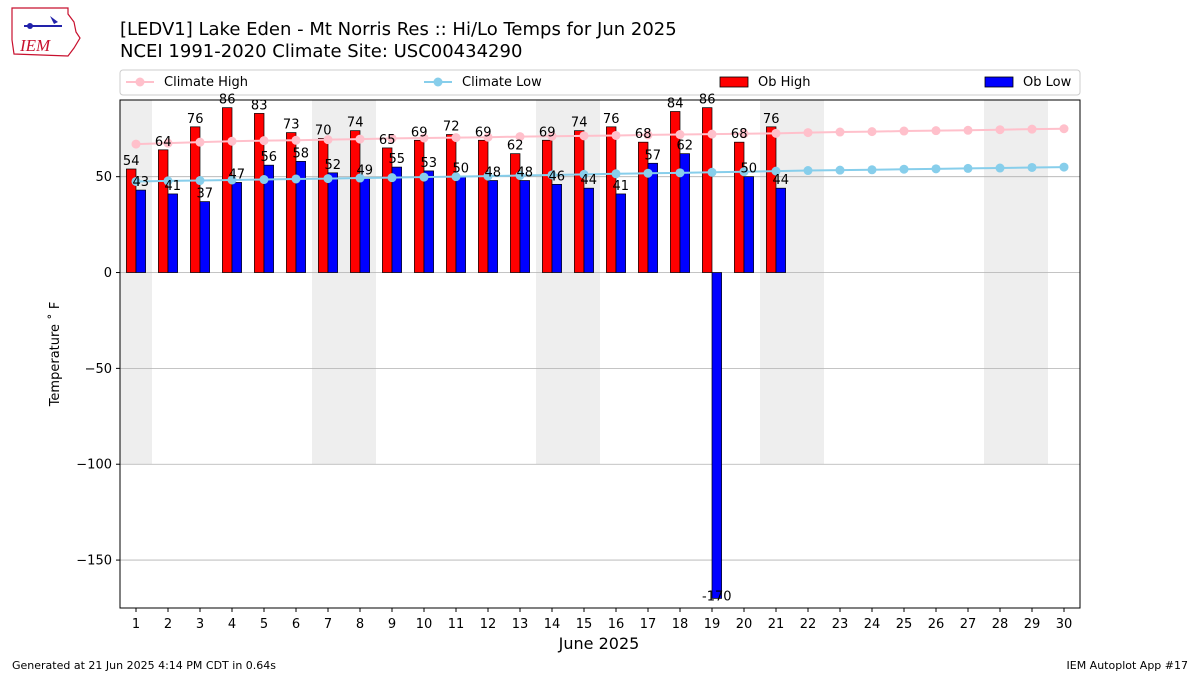 The image size is (1200, 675). Describe the element at coordinates (584, 624) in the screenshot. I see `x-tick-label: 15` at that location.